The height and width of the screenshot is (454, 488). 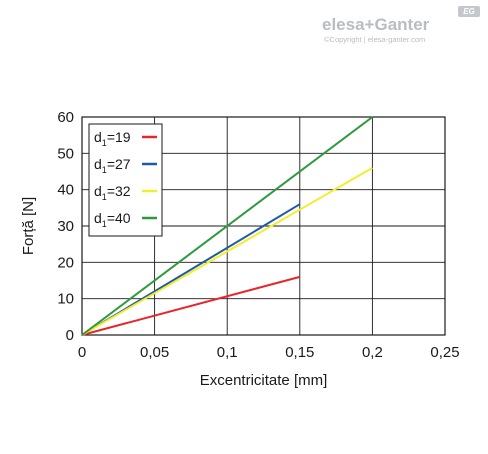 I want to click on y-tick-label-3: 30, so click(x=65, y=226).